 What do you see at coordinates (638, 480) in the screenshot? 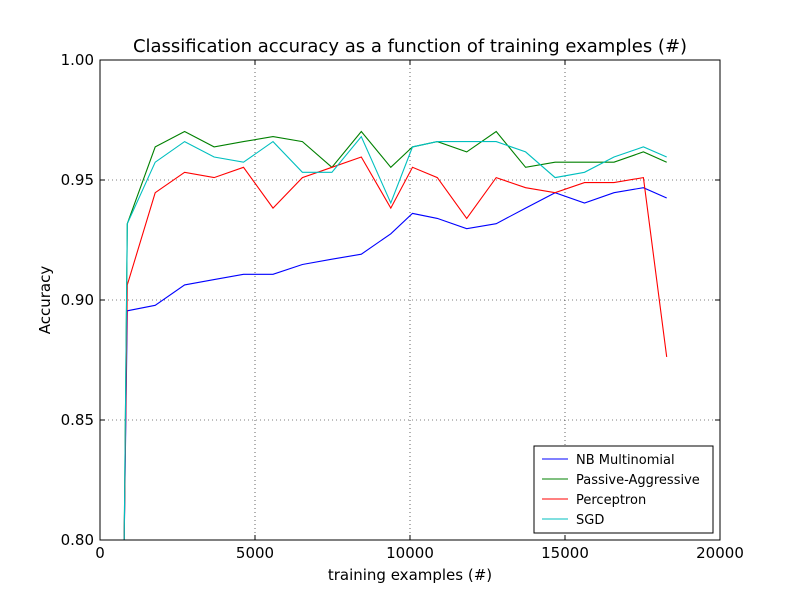
I see `legend-label-passive-aggressive: Passive-Aggressive` at bounding box center [638, 480].